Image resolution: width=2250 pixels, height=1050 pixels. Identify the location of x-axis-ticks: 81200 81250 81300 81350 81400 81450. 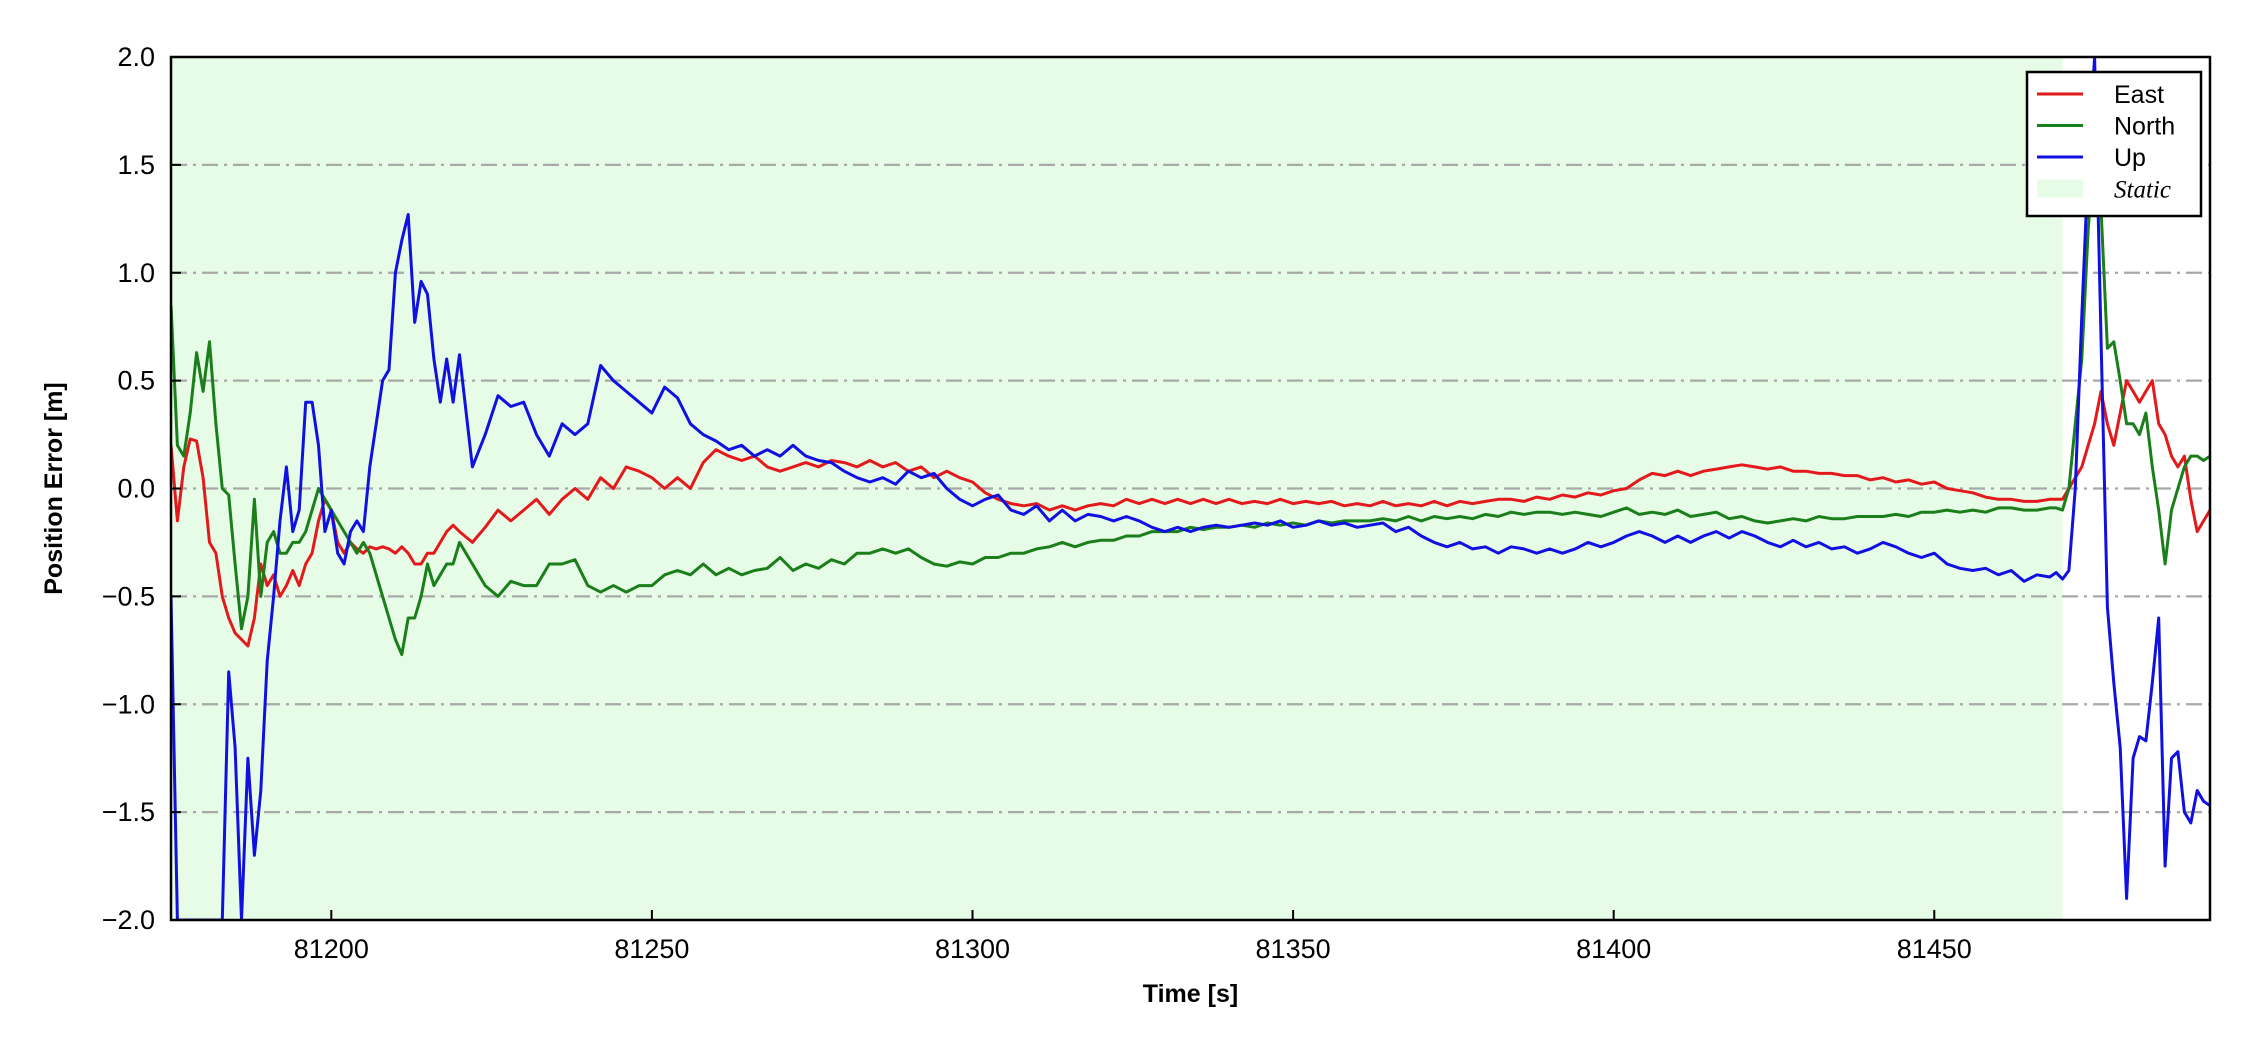
(1133, 937).